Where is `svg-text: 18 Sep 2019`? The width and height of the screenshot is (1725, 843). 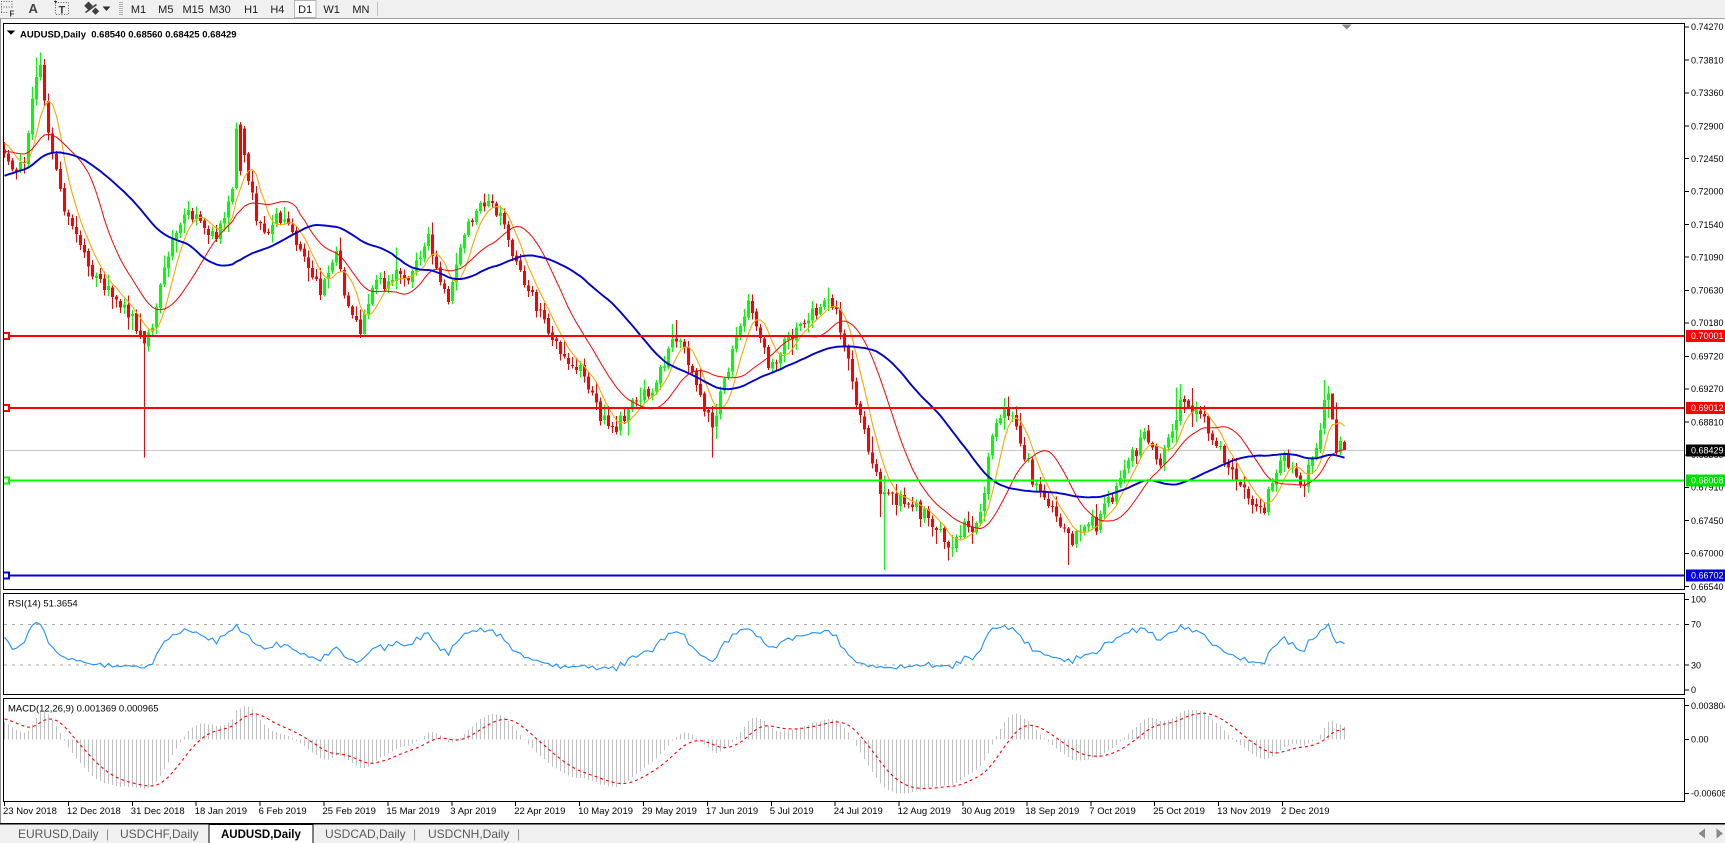 svg-text: 18 Sep 2019 is located at coordinates (1052, 811).